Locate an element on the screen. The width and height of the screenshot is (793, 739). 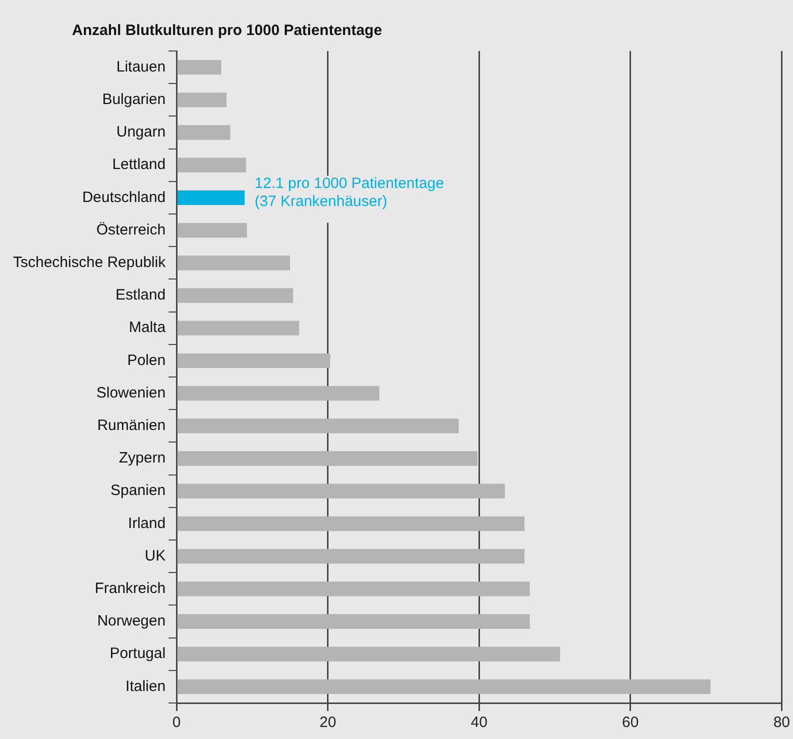
y-tick-label: Slowenien is located at coordinates (131, 393).